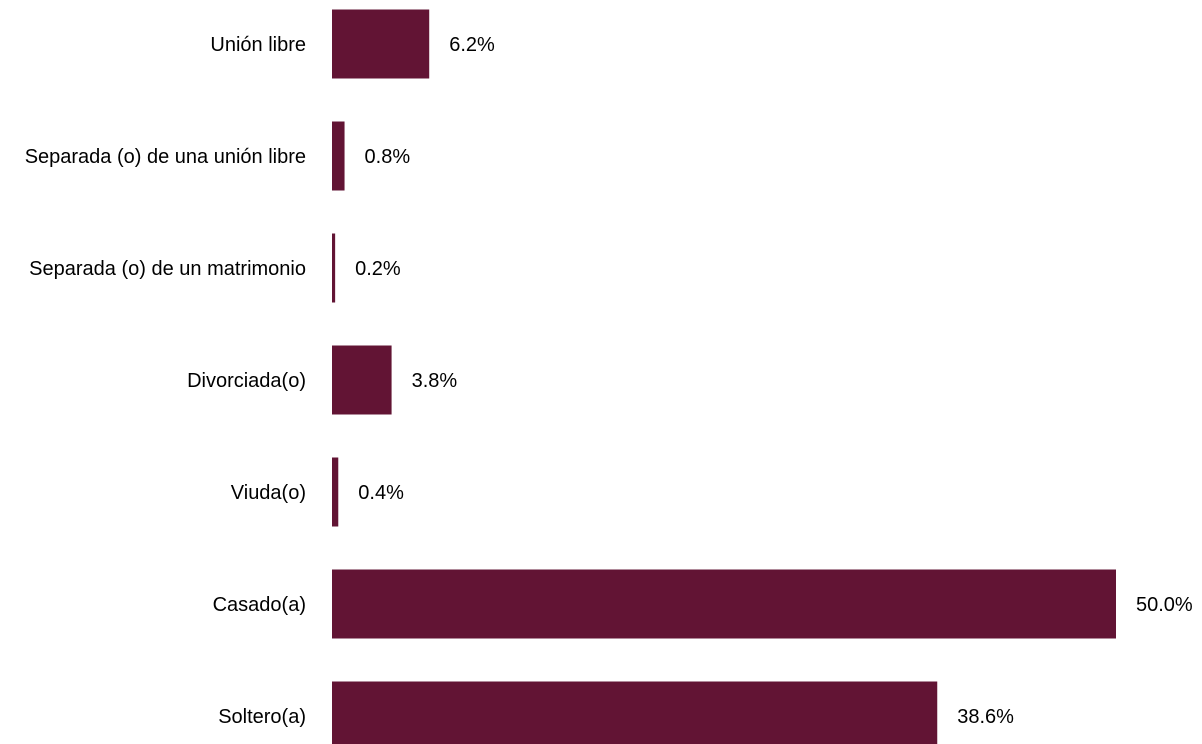 The width and height of the screenshot is (1202, 744). Describe the element at coordinates (724, 604) in the screenshot. I see `bar-casado-a` at that location.